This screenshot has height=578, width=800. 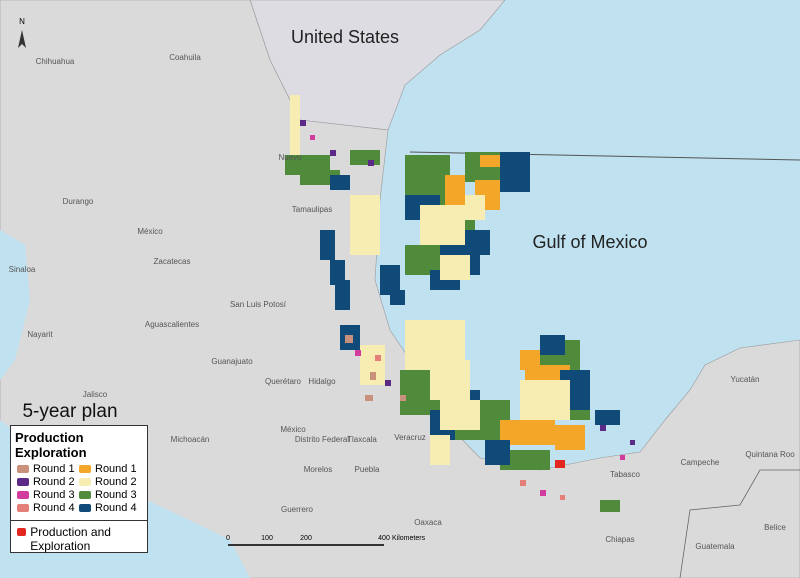 What do you see at coordinates (362, 439) in the screenshot?
I see `state-label: Tlaxcala` at bounding box center [362, 439].